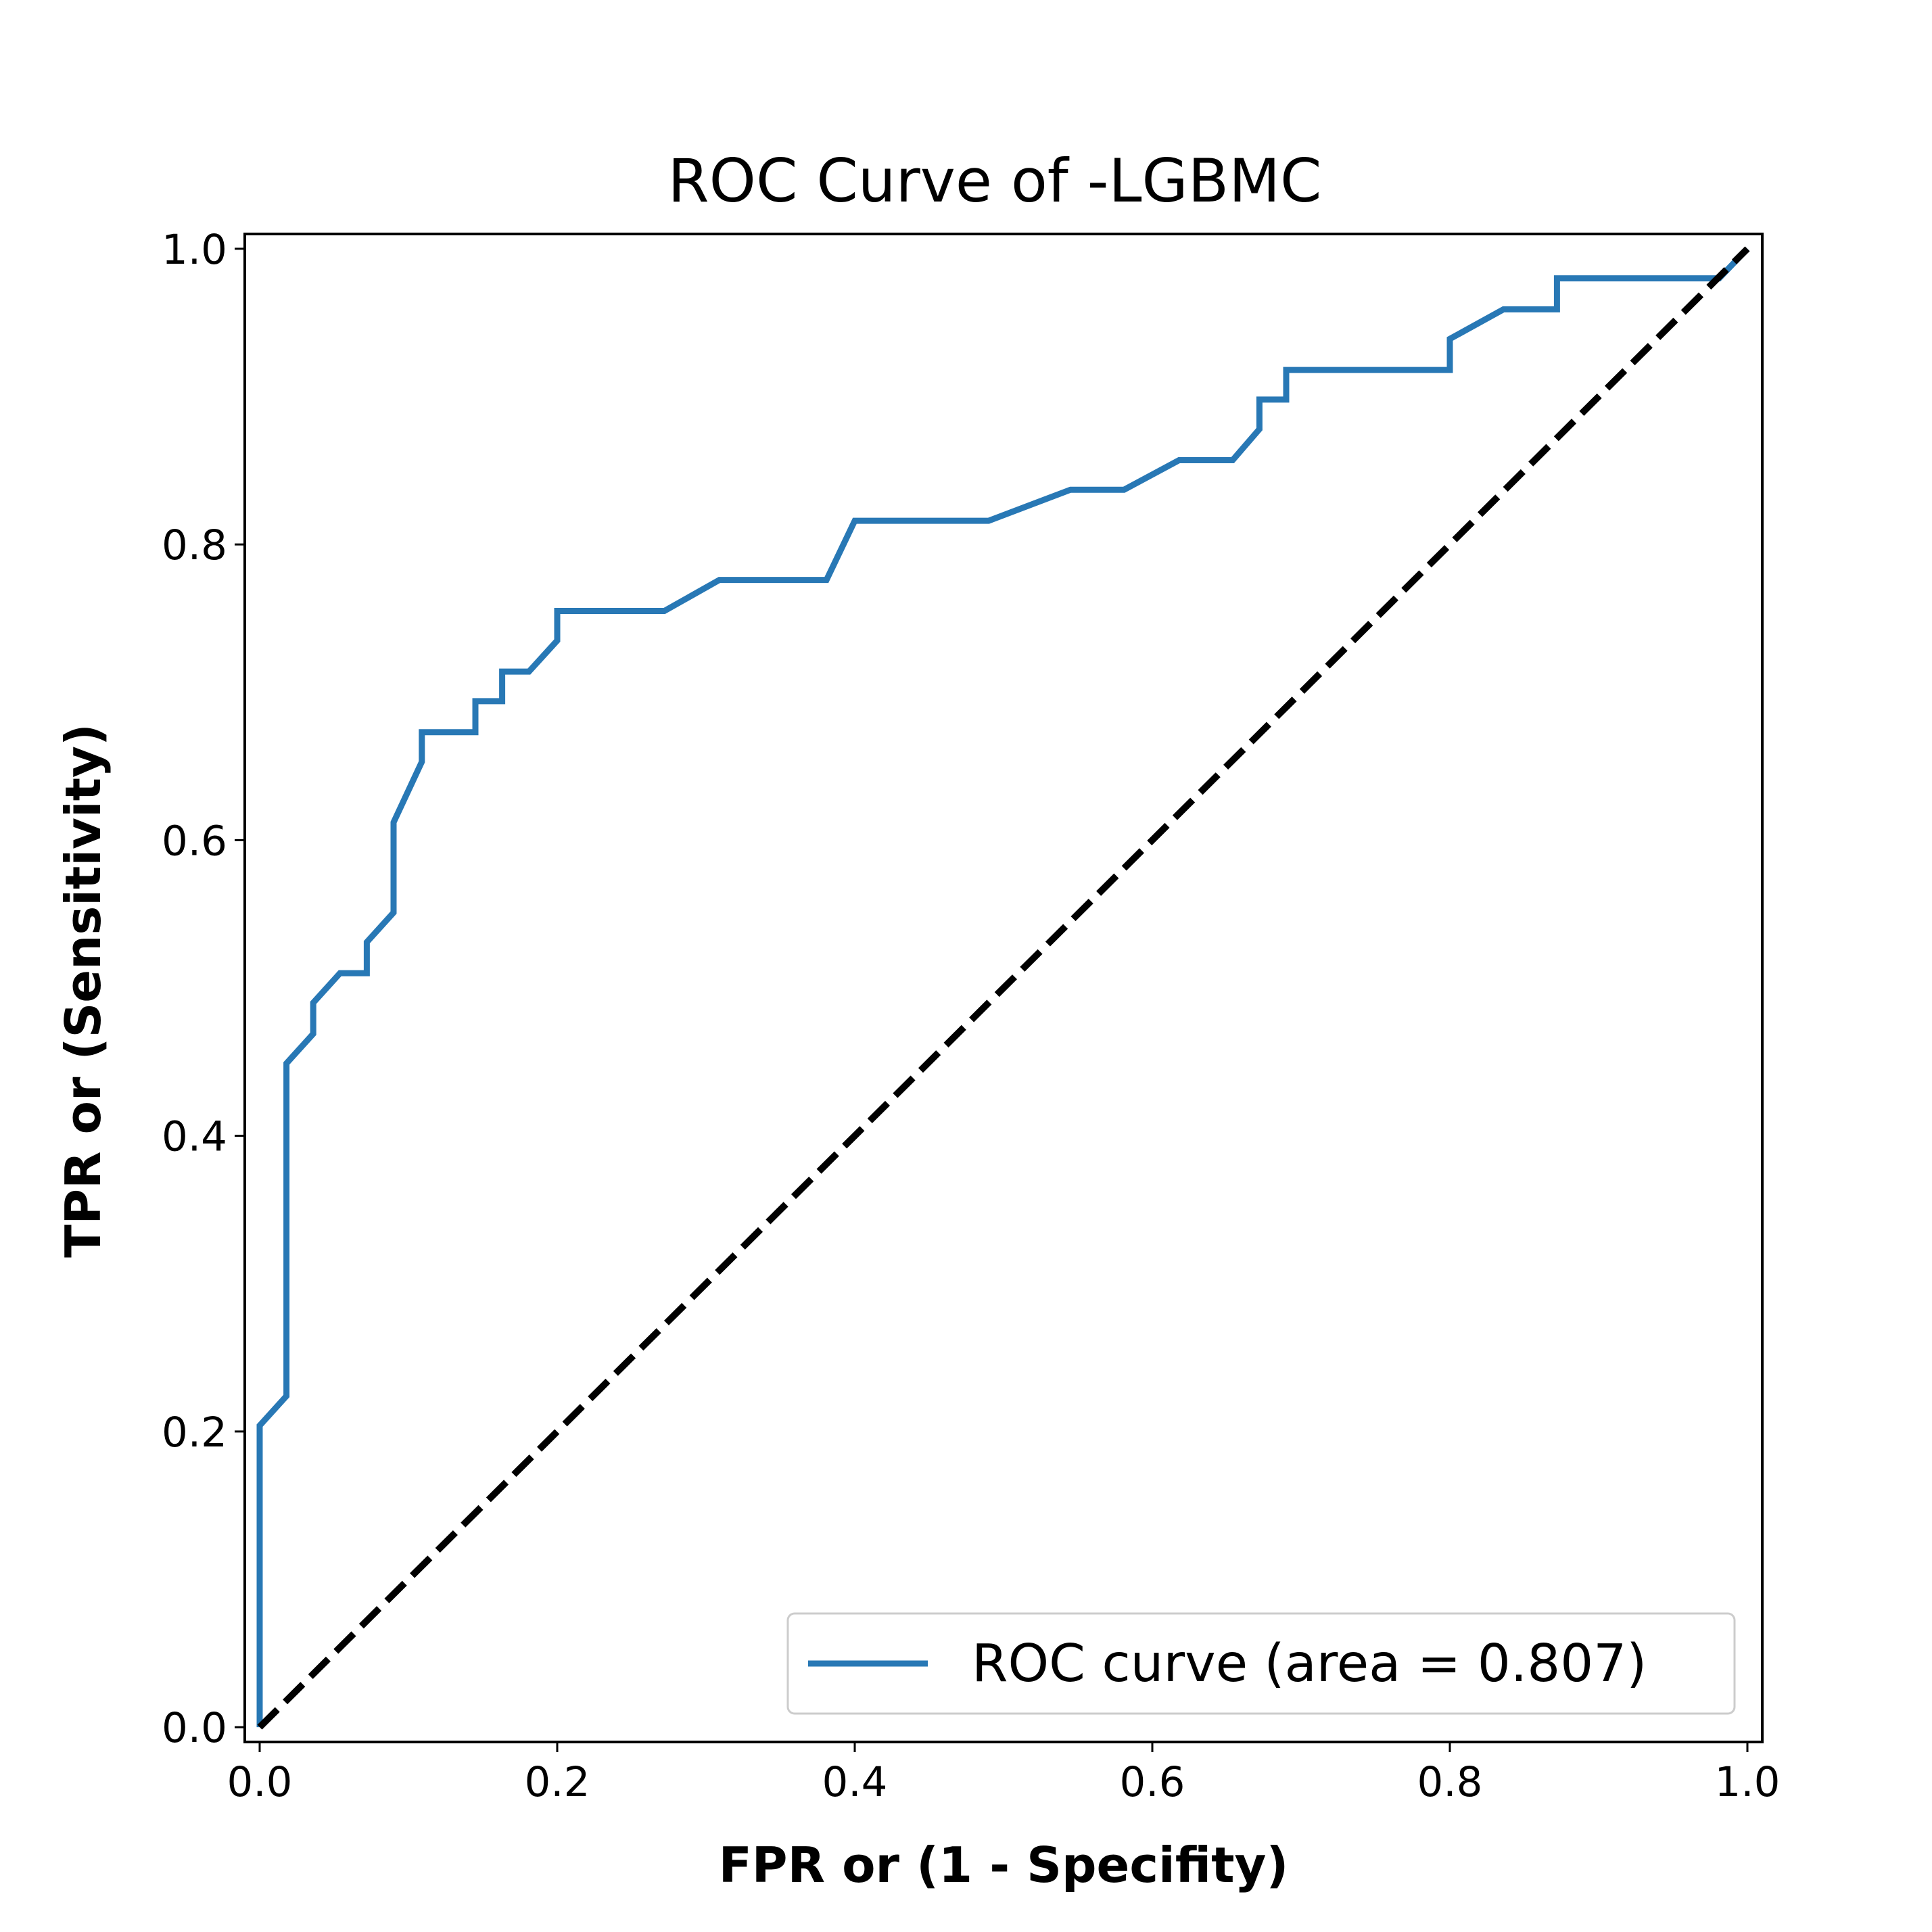  What do you see at coordinates (203, 989) in the screenshot?
I see `y-axis-ticks: 0.0 0.2 0.4 0.6 0.8 1.0` at bounding box center [203, 989].